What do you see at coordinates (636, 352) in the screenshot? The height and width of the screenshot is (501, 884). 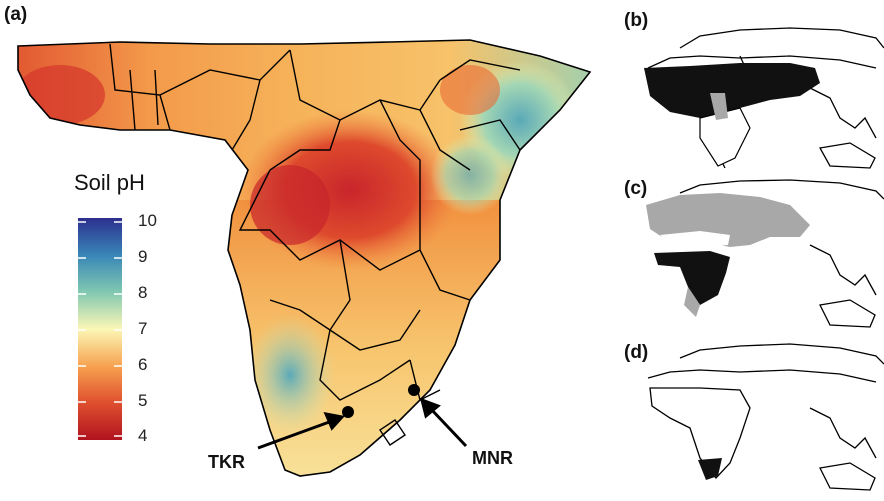 I see `panel-label-d: (d)` at bounding box center [636, 352].